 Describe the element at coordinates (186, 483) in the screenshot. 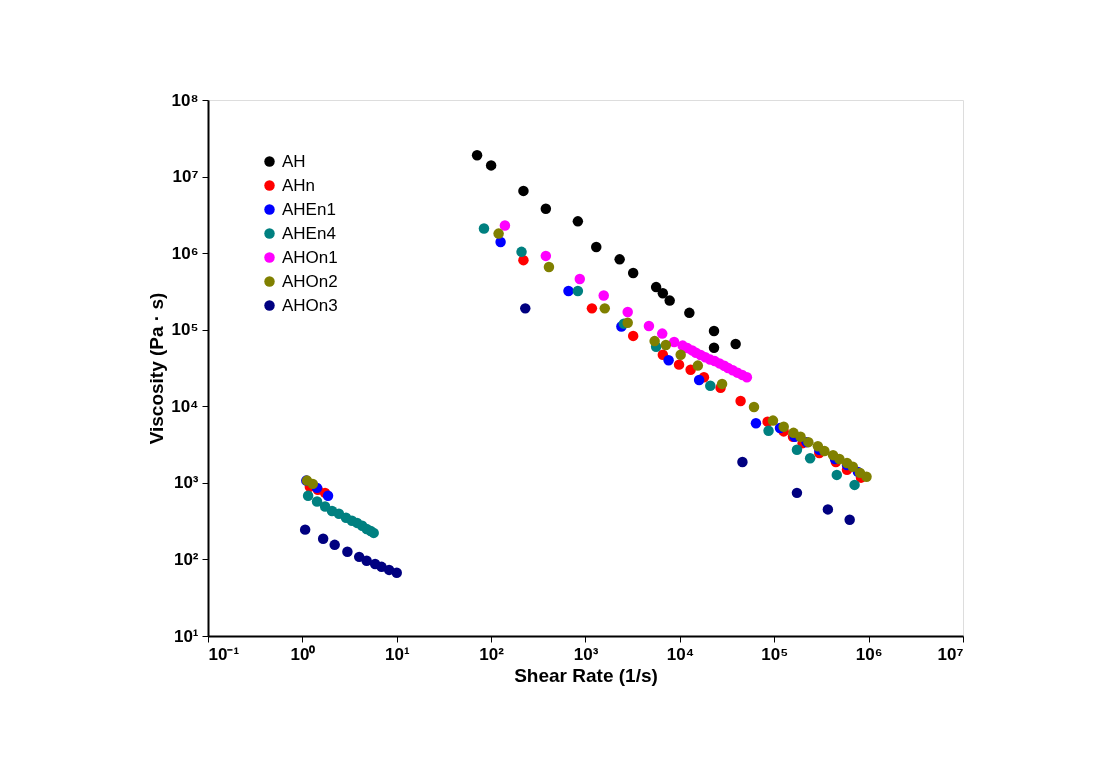

I see `y-tick-label: 10³` at that location.